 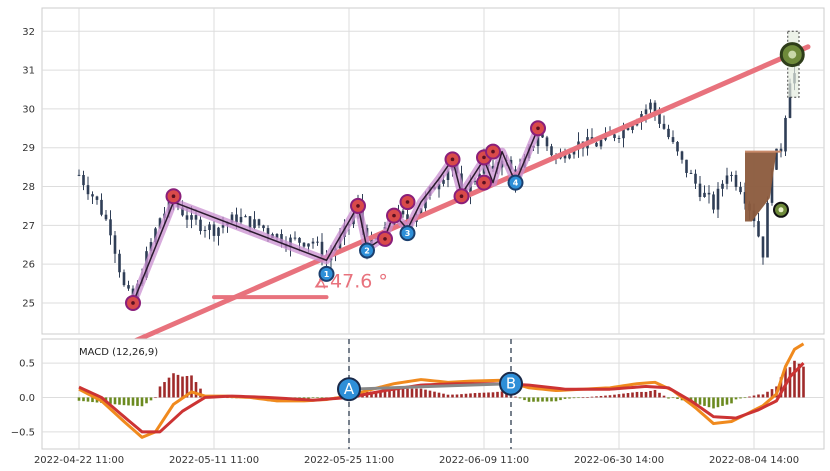 What do you see at coordinates (28, 71) in the screenshot?
I see `price-y-tick-6: 31` at bounding box center [28, 71].